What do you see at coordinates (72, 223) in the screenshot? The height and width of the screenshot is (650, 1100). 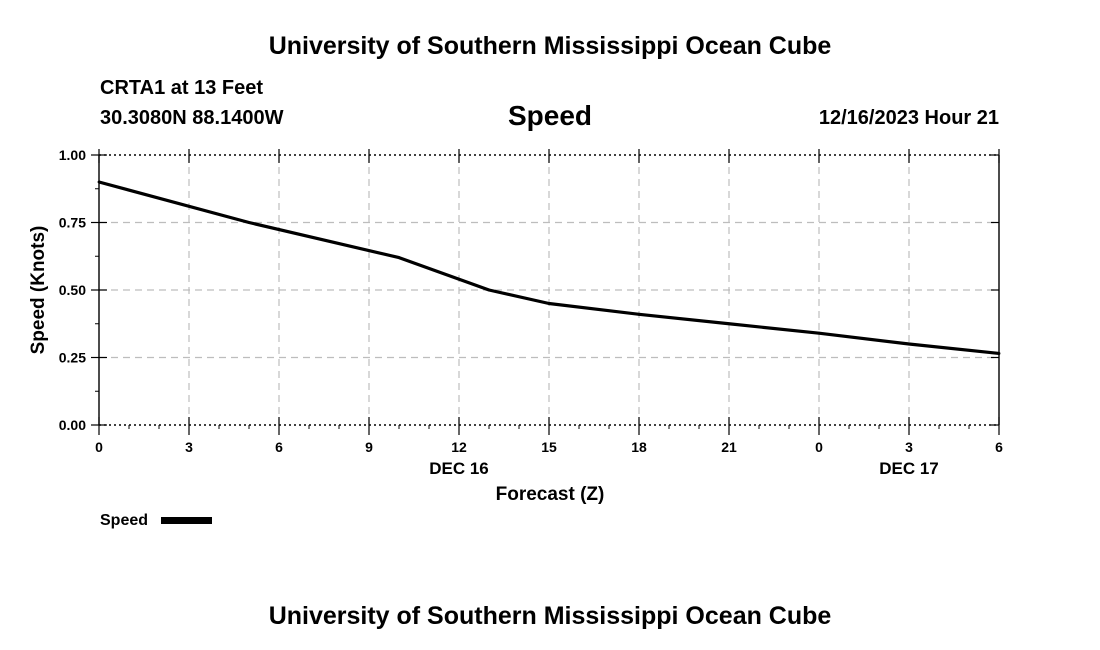 I see `y-tick-label: 0.75` at bounding box center [72, 223].